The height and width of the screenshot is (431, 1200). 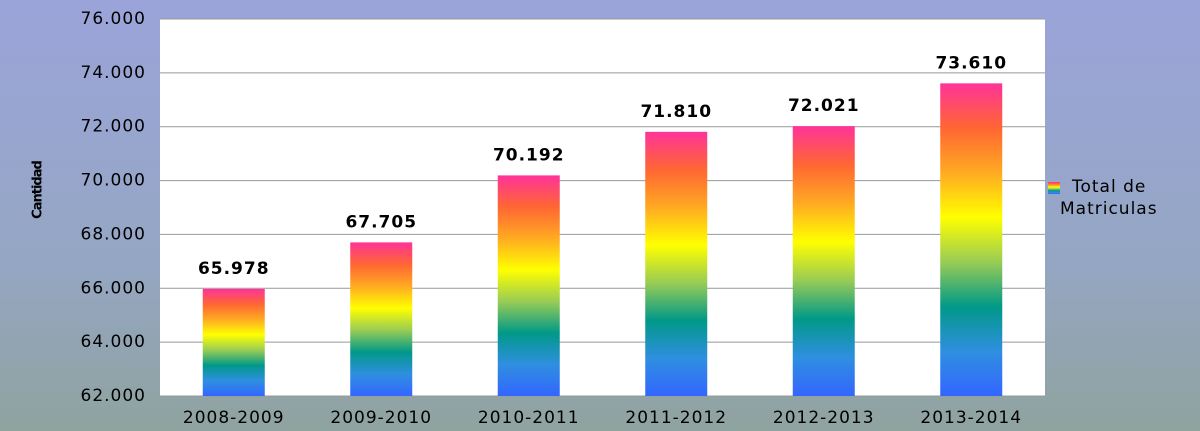 What do you see at coordinates (113, 342) in the screenshot?
I see `y-tick-label: 64.000` at bounding box center [113, 342].